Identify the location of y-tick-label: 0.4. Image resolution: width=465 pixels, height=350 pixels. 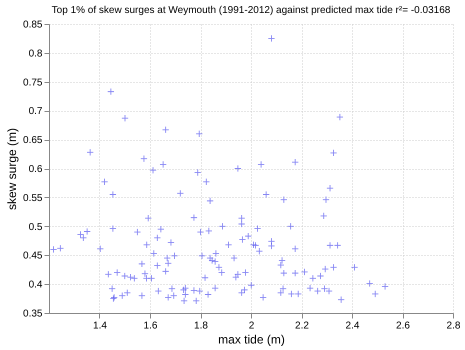
(35, 285).